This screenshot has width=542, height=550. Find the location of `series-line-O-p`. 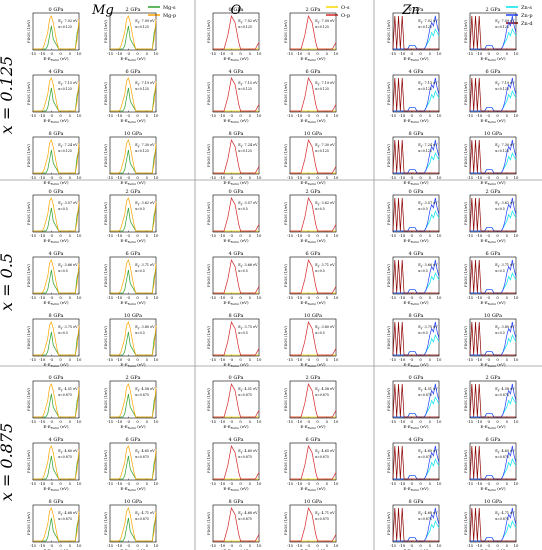

series-line-O-p is located at coordinates (236, 94).